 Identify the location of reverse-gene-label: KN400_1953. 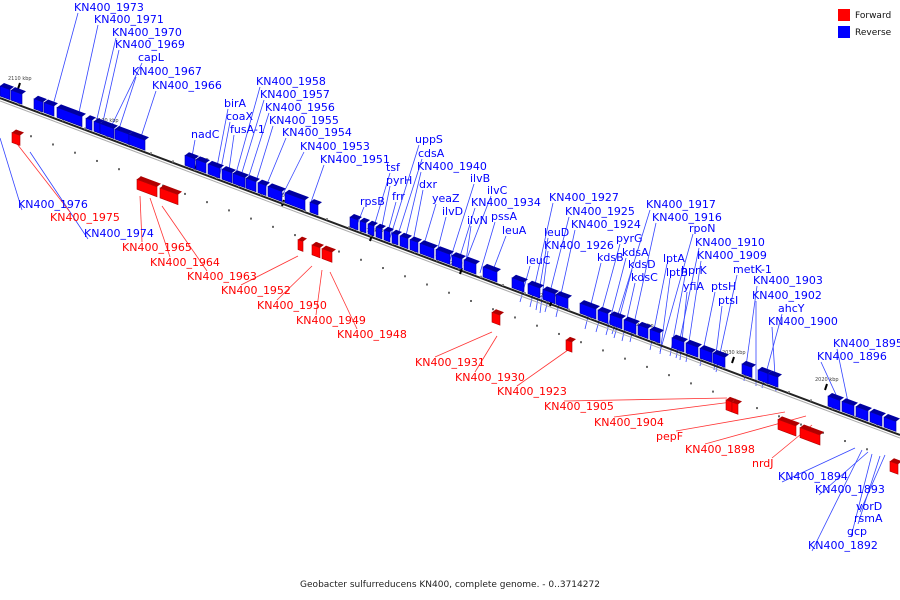
(335, 146).